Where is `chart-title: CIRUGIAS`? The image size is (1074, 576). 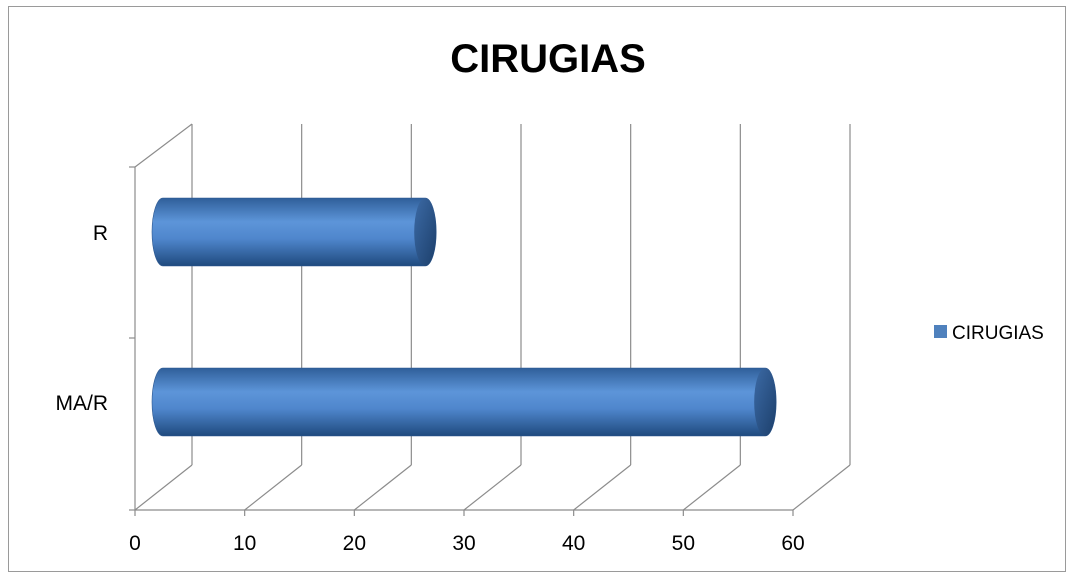
chart-title: CIRUGIAS is located at coordinates (548, 59).